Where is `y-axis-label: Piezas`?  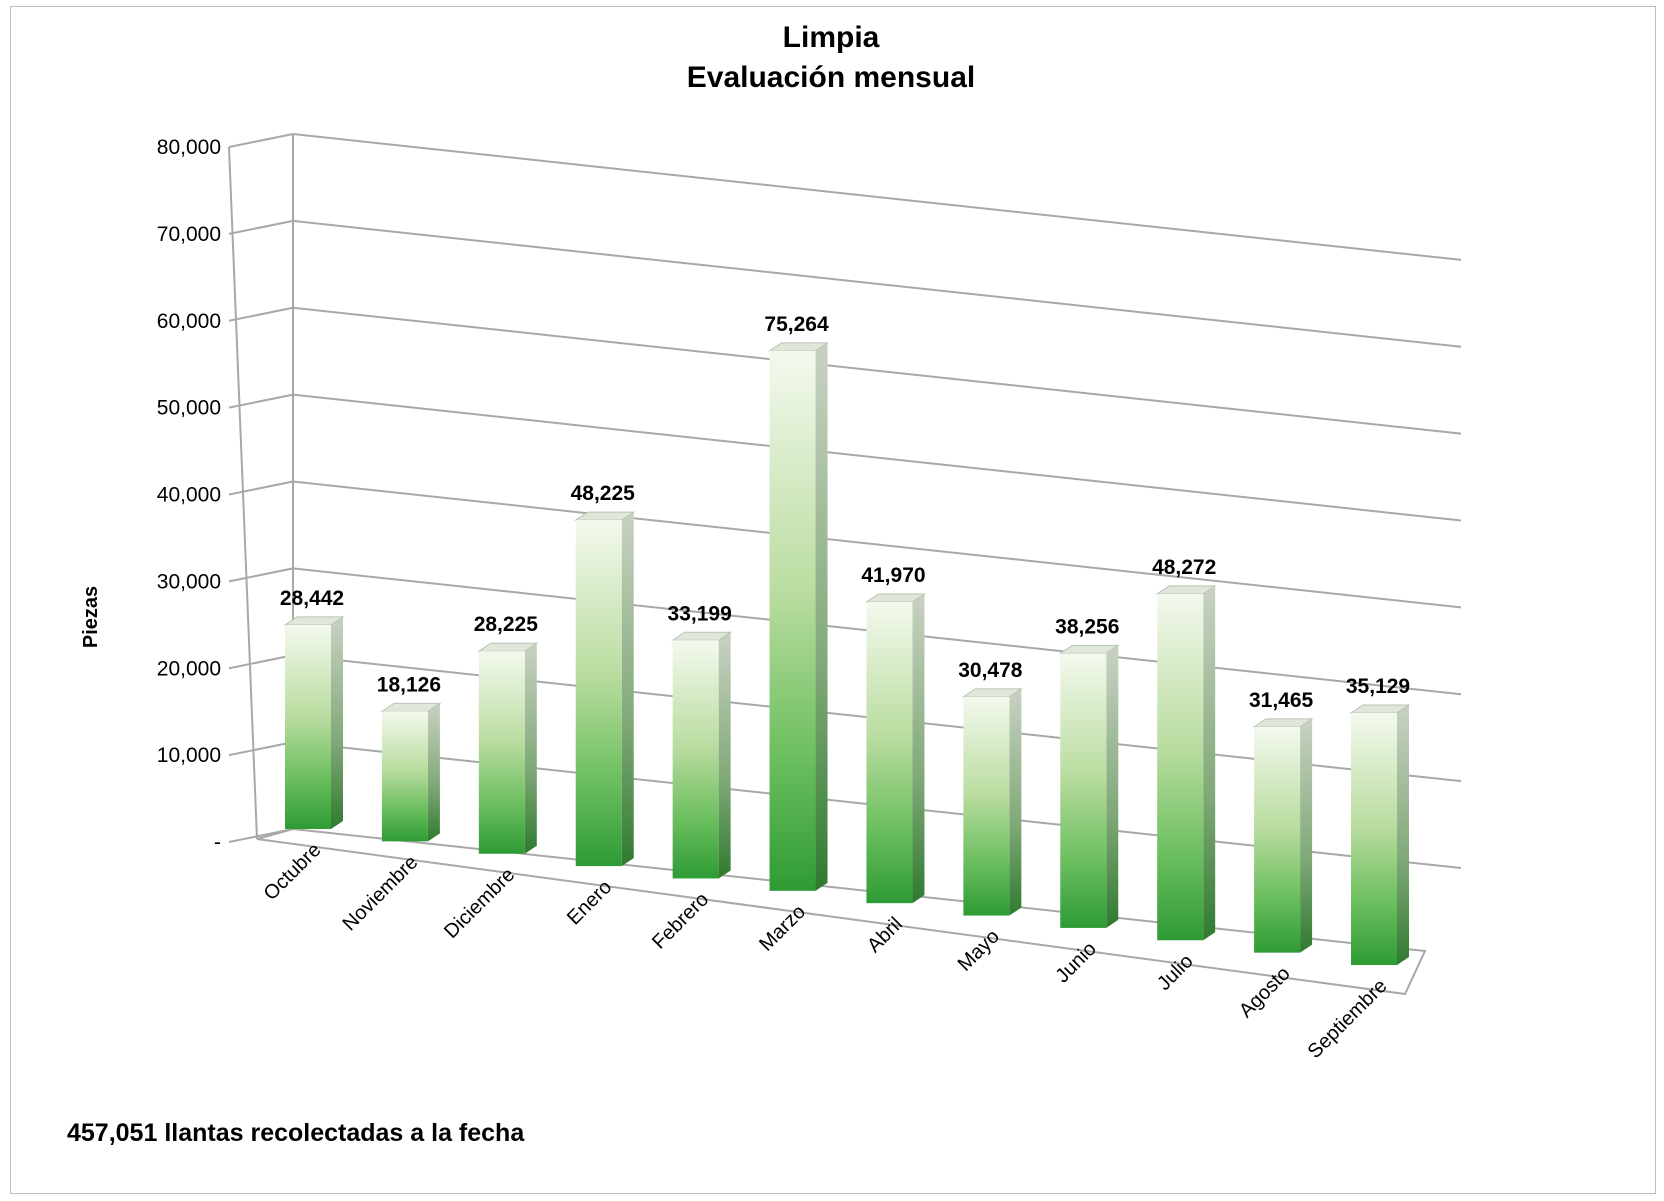 y-axis-label: Piezas is located at coordinates (91, 617).